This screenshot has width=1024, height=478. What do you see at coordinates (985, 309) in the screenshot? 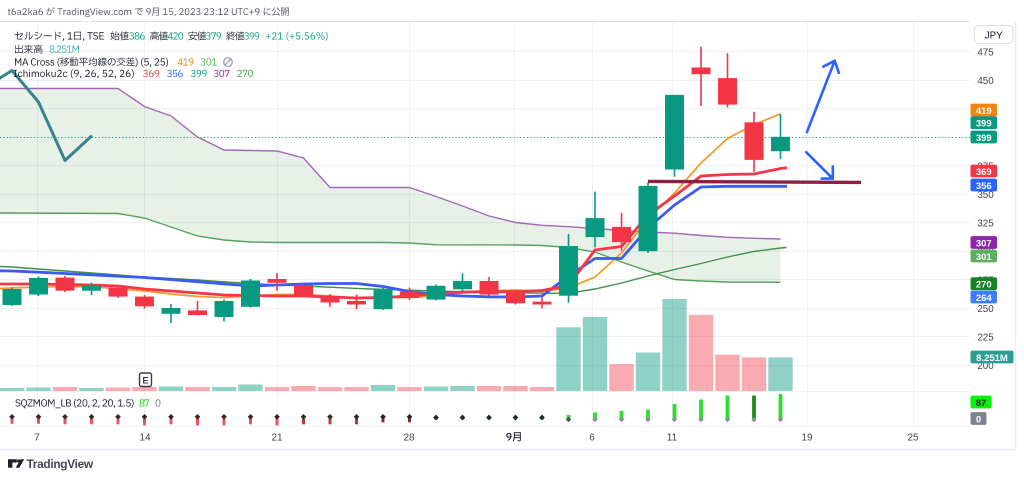
I see `svg-text: 250` at bounding box center [985, 309].